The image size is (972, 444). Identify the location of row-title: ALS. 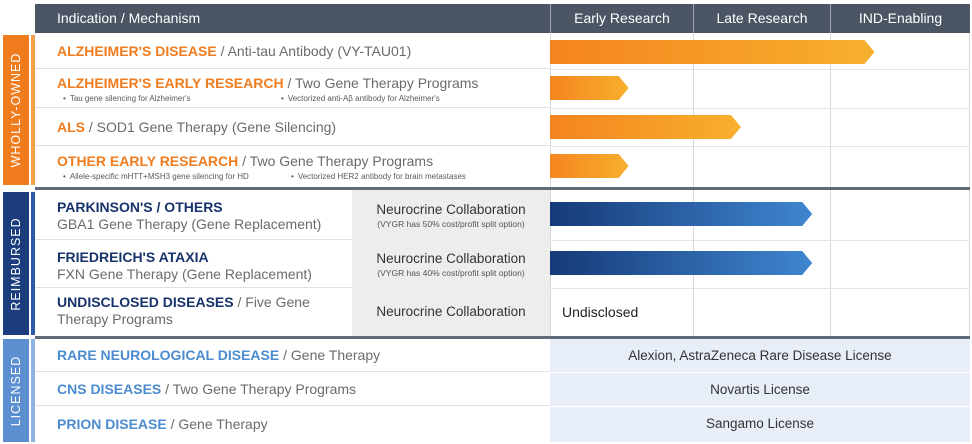
(71, 126).